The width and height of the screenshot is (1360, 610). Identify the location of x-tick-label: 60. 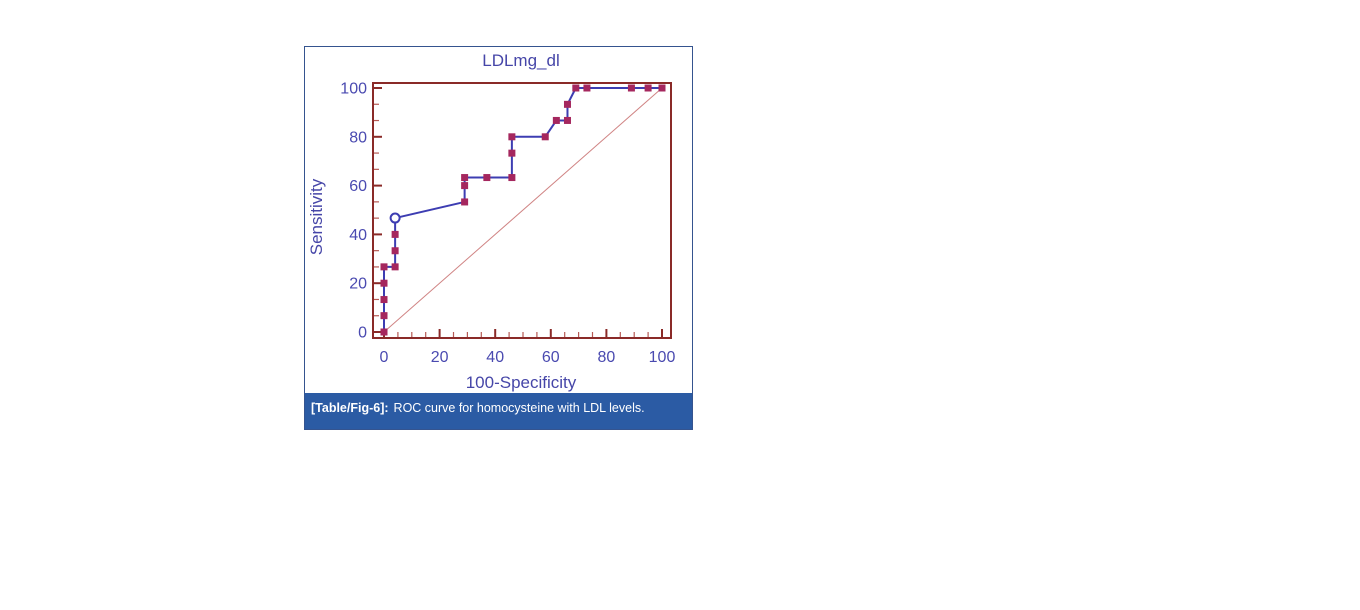
(551, 357).